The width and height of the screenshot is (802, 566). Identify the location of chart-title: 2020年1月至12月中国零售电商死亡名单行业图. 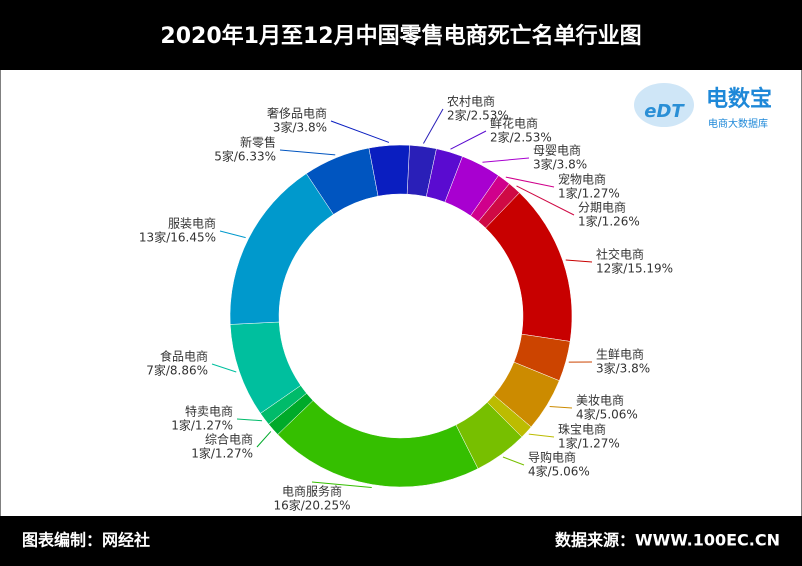
(400, 36).